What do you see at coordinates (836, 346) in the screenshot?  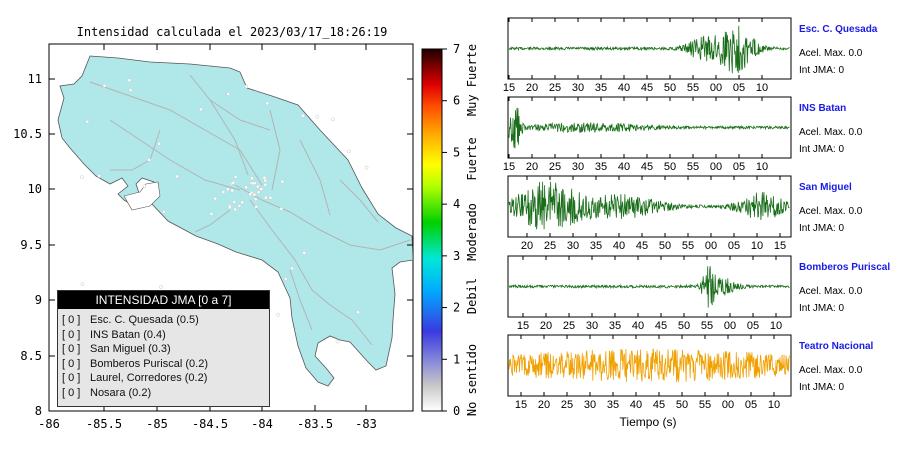 I see `station-name: Teatro Nacional` at bounding box center [836, 346].